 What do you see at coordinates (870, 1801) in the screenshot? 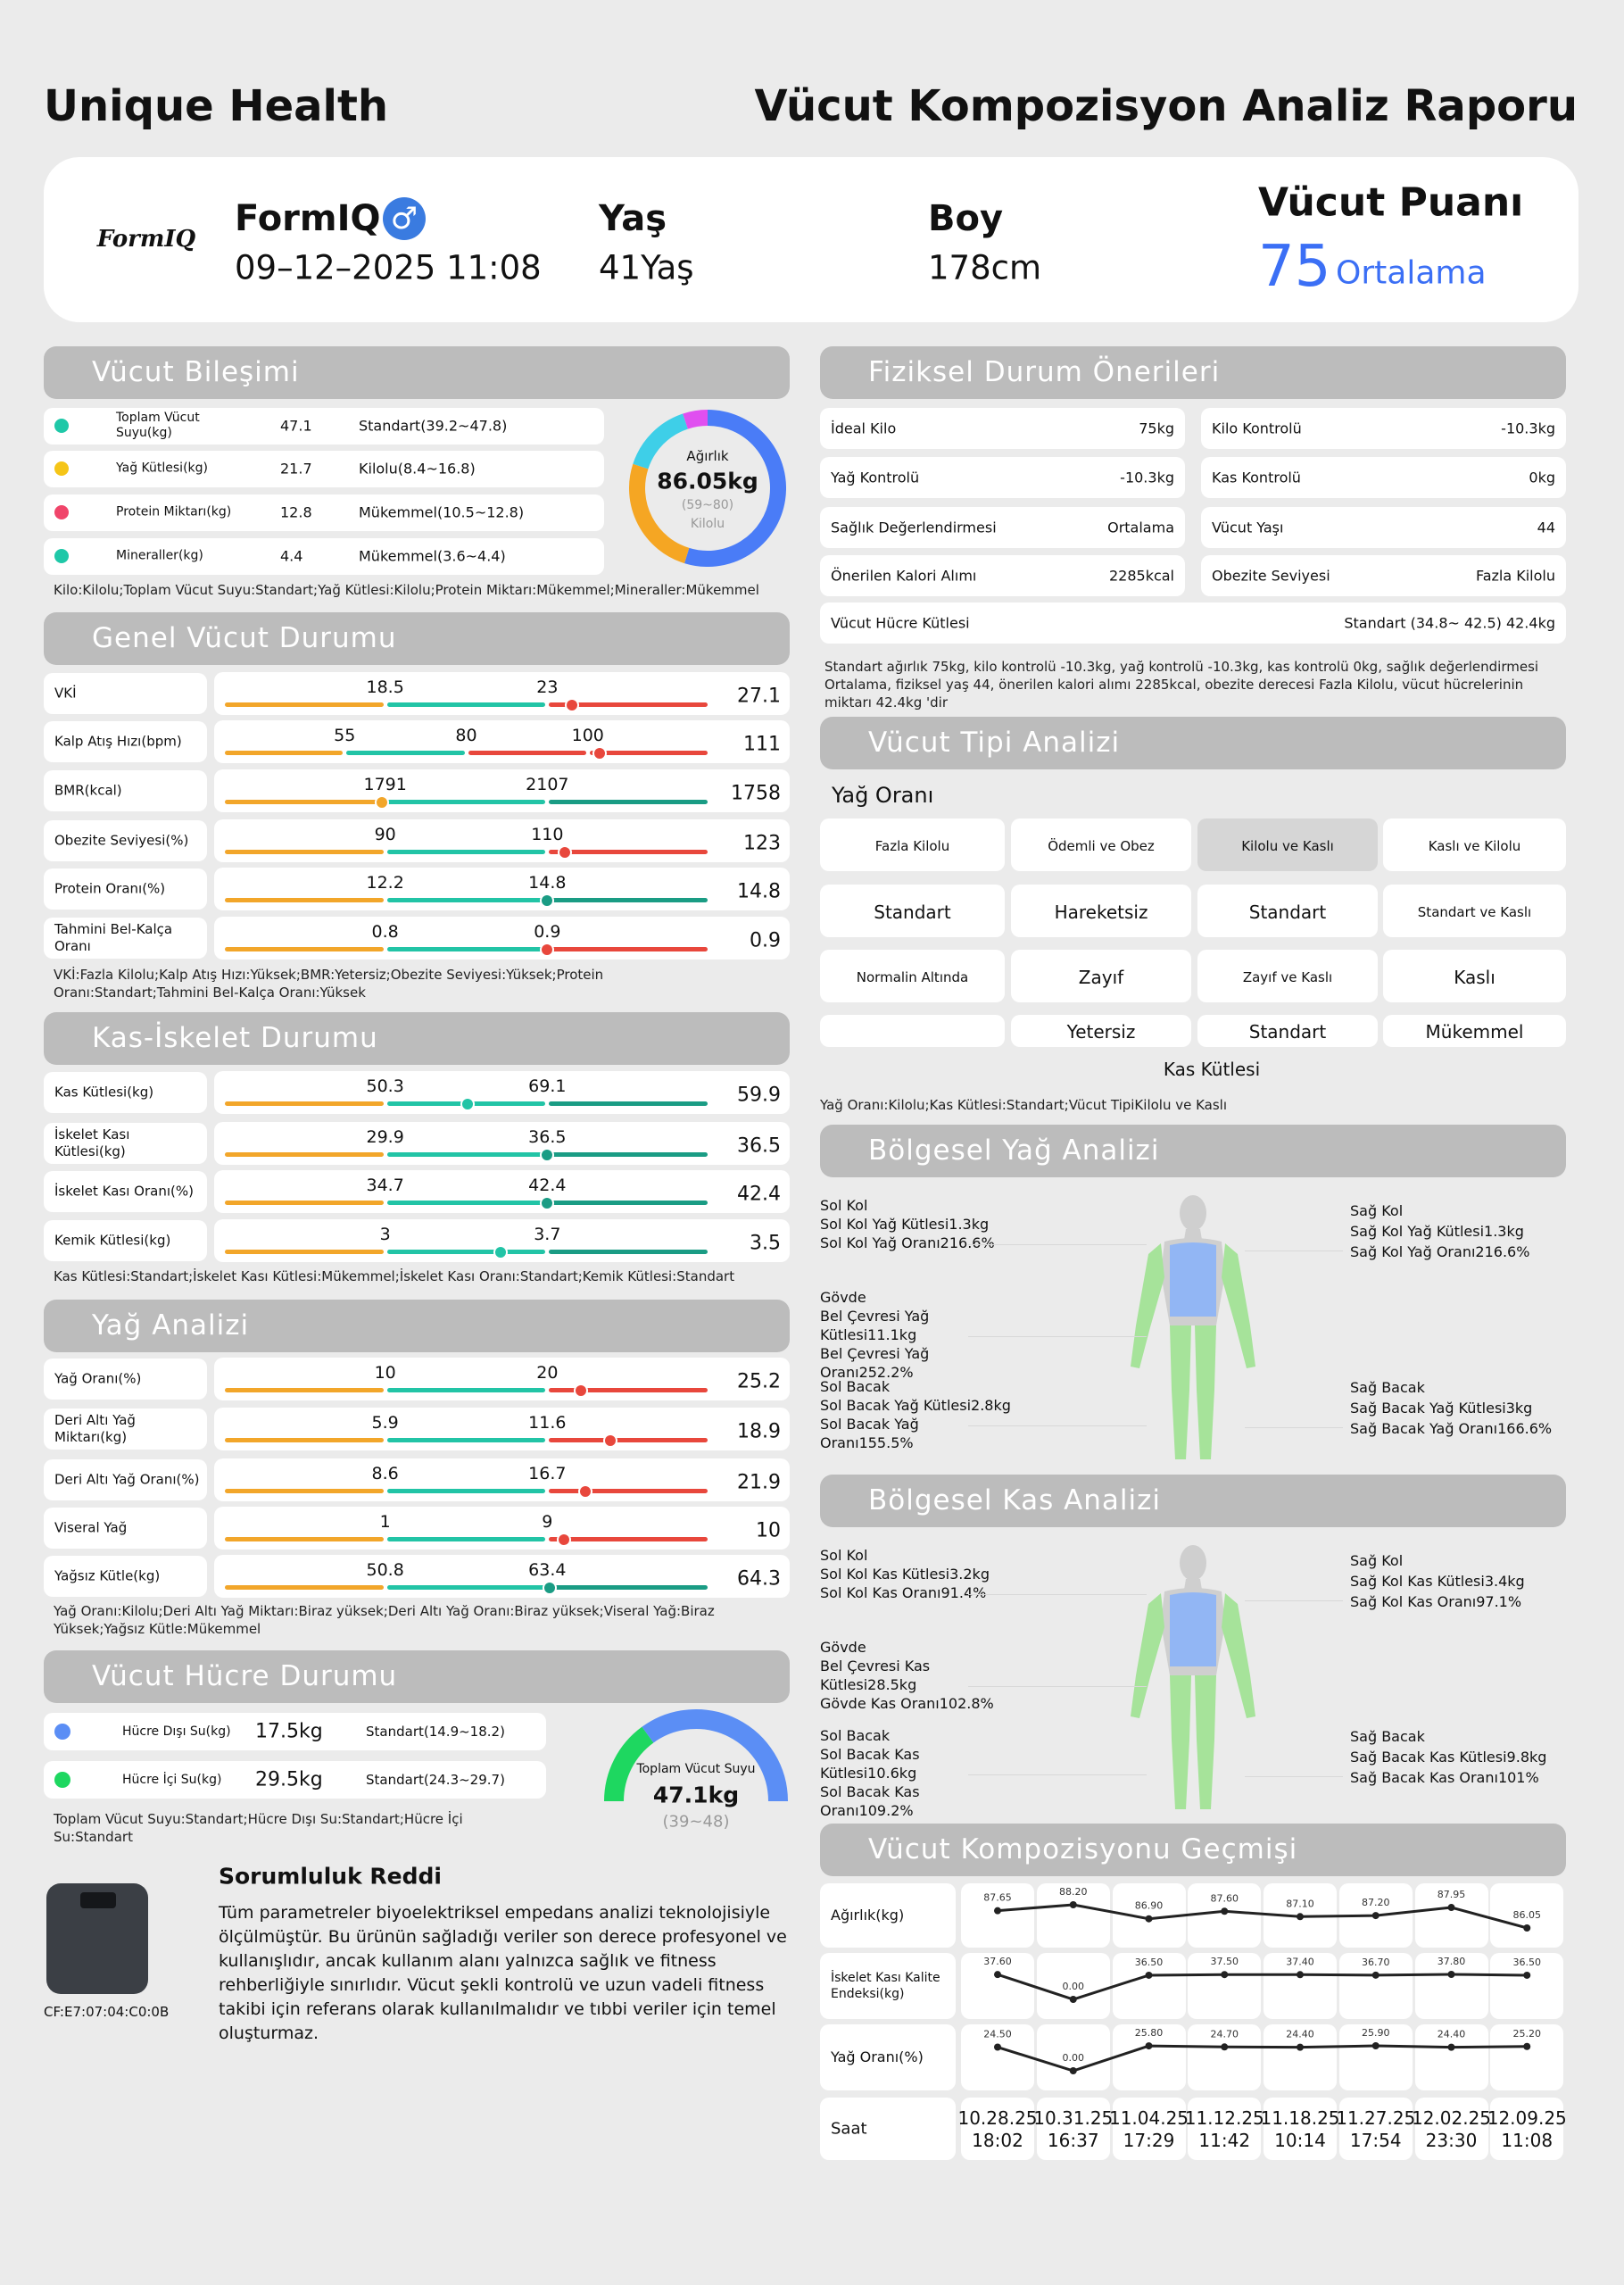
I see `region-text: Sol Bacak Kas Oranı109.2%` at bounding box center [870, 1801].